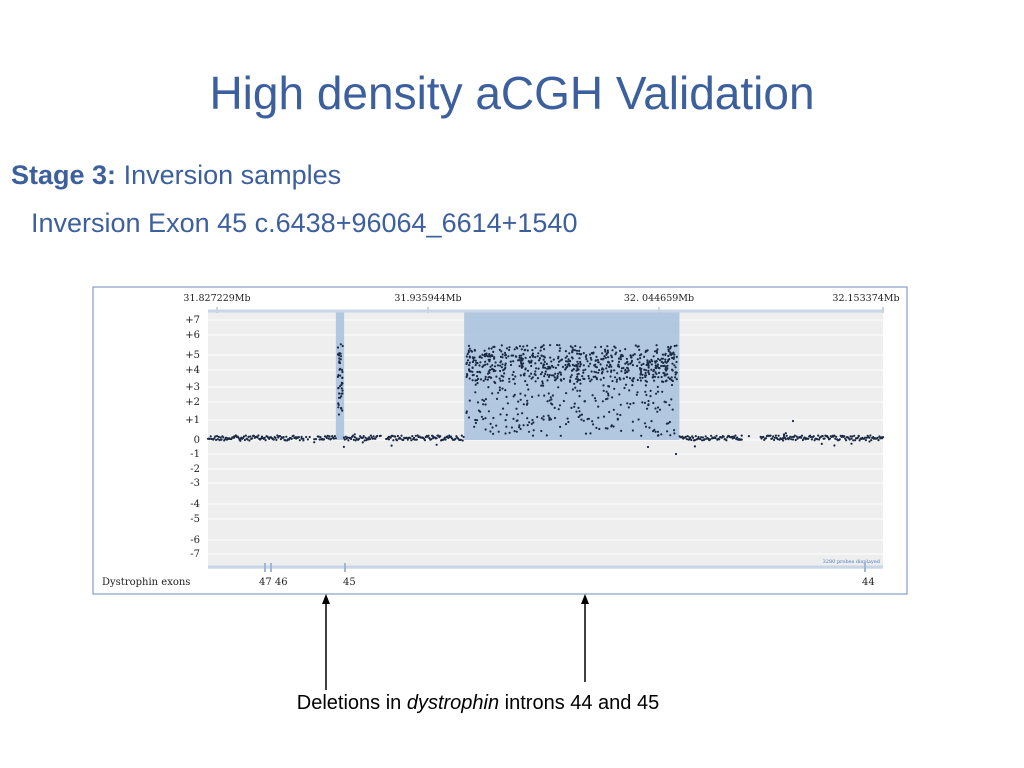 Image resolution: width=1024 pixels, height=768 pixels. I want to click on exon-markers, so click(565, 567).